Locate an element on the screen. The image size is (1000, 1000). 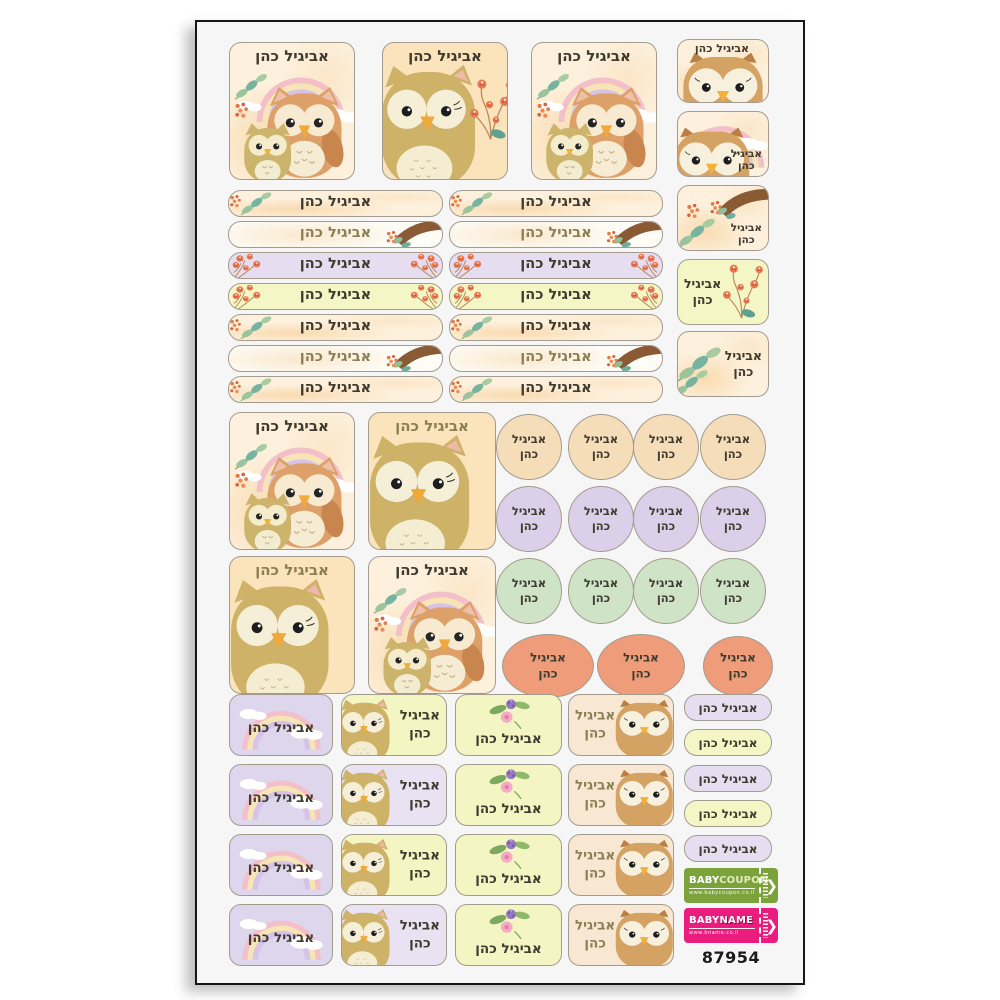
babycoupon-url: www.babycoupon.co.il is located at coordinates (722, 892).